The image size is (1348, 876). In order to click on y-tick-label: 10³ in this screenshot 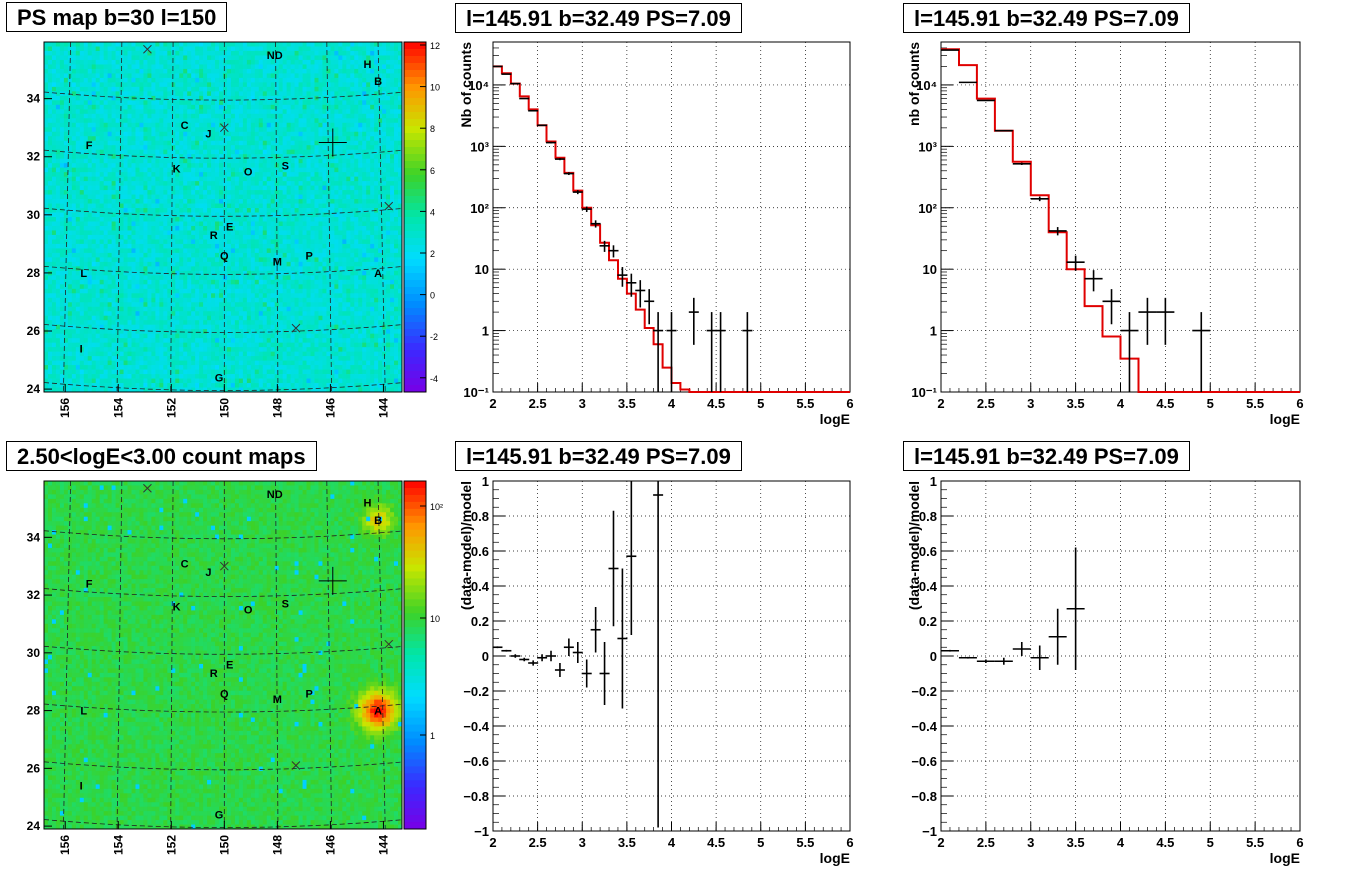, I will do `click(479, 146)`.